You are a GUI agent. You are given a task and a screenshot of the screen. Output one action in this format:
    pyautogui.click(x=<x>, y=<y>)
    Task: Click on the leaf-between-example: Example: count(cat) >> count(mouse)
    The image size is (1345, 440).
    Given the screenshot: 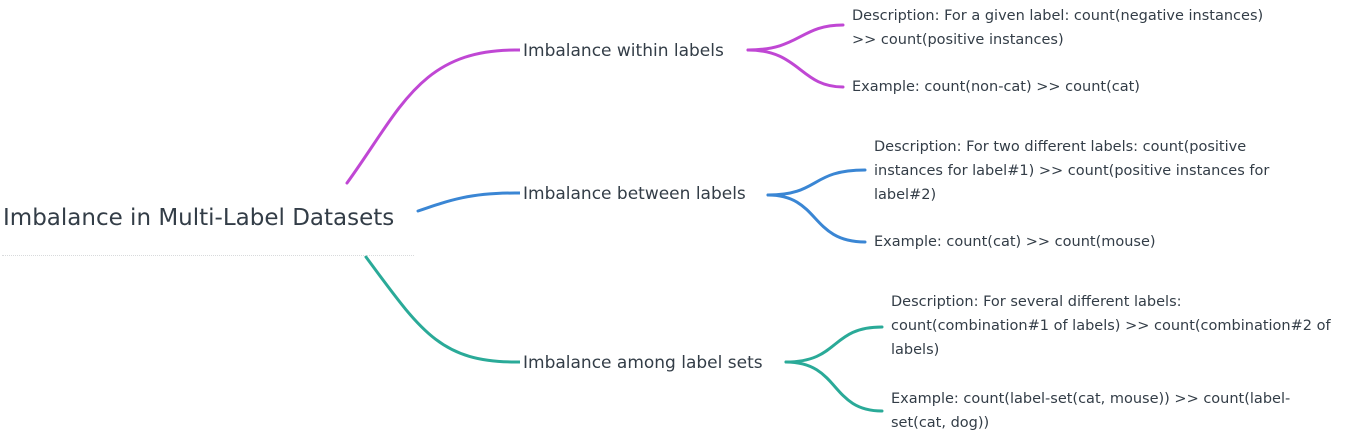 What is the action you would take?
    pyautogui.click(x=1015, y=242)
    